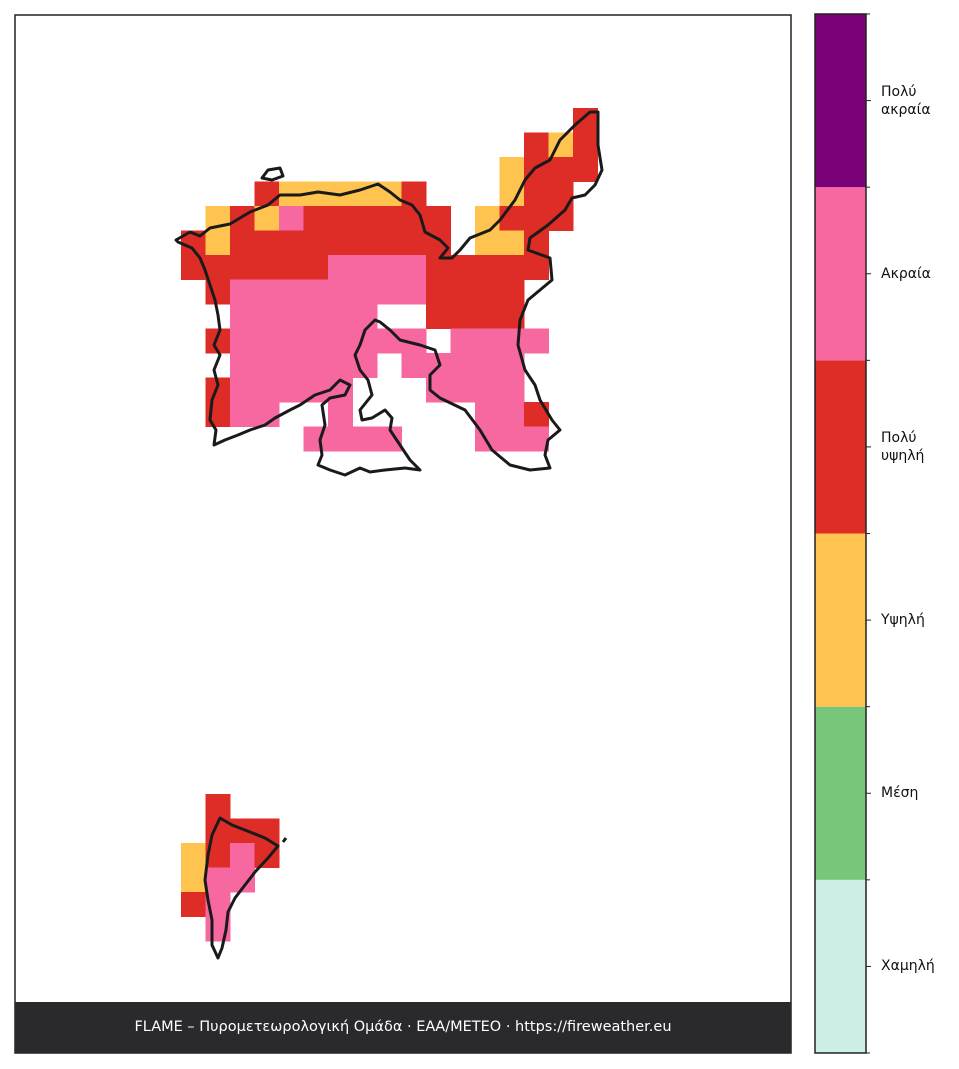 This screenshot has height=1069, width=959. What do you see at coordinates (241, 888) in the screenshot?
I see `coastline-south` at bounding box center [241, 888].